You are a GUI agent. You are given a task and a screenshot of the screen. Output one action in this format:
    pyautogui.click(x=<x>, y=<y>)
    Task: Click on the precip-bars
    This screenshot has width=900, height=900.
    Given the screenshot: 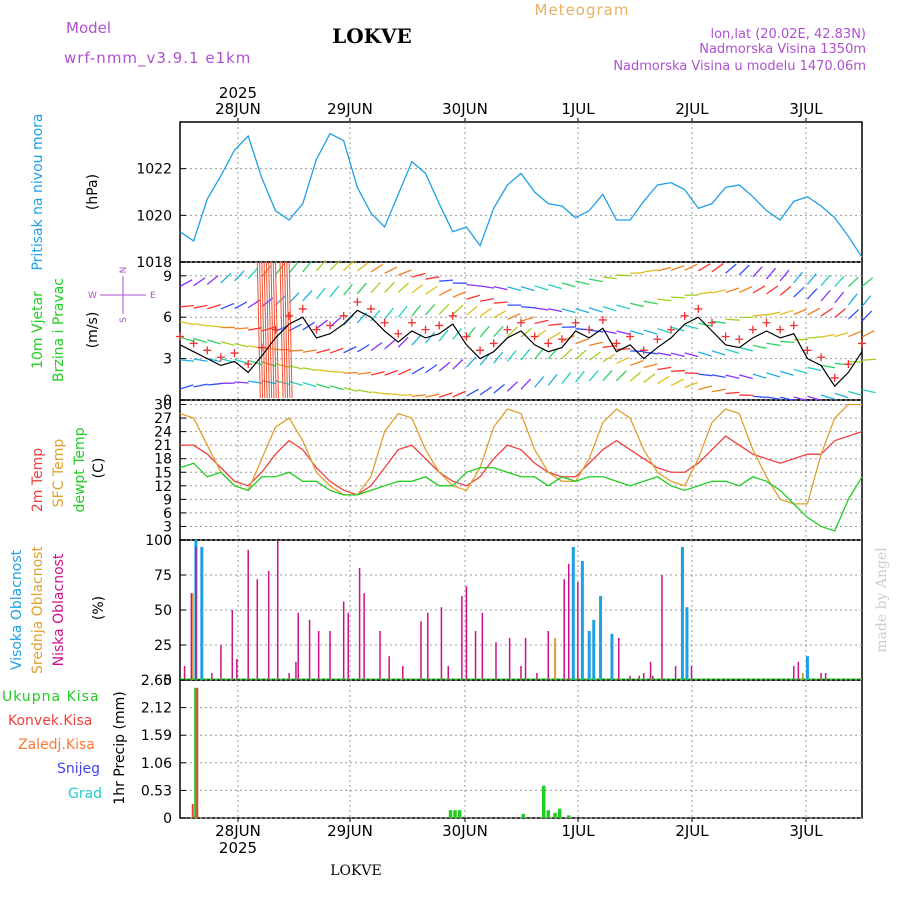 What is the action you would take?
    pyautogui.click(x=381, y=752)
    